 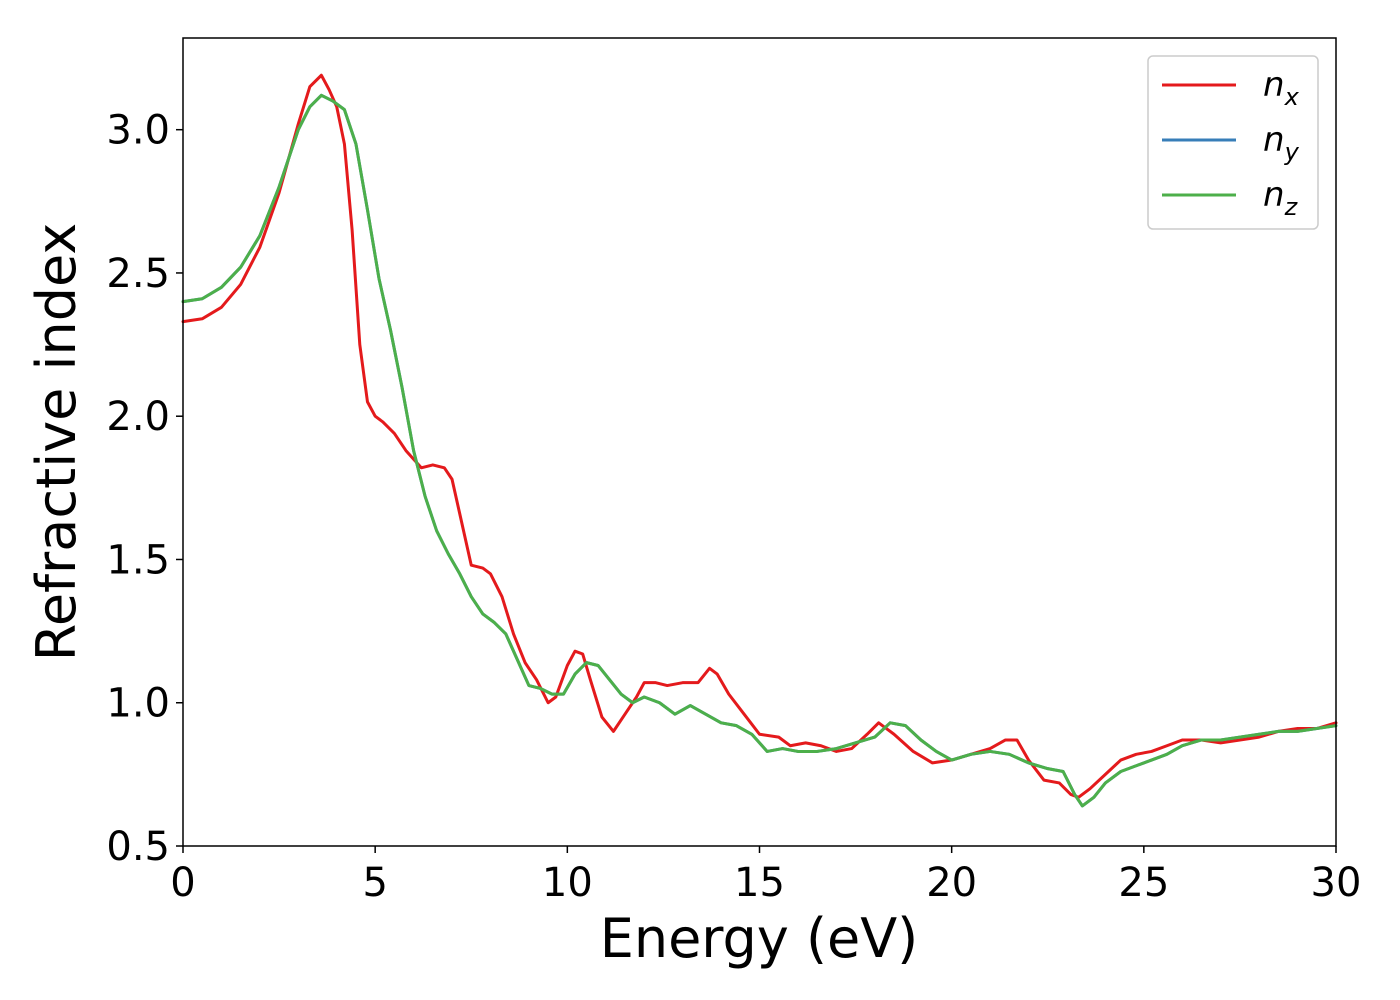 What do you see at coordinates (1281, 143) in the screenshot?
I see `legend-label-y: ny` at bounding box center [1281, 143].